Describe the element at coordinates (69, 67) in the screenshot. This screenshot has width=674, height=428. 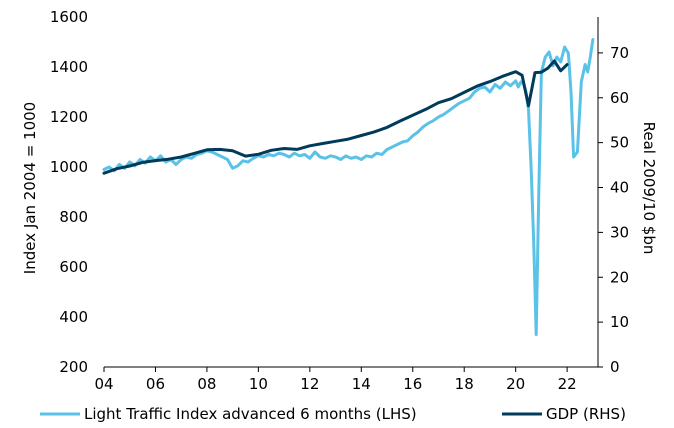
I see `left-tick-label: 1400` at that location.